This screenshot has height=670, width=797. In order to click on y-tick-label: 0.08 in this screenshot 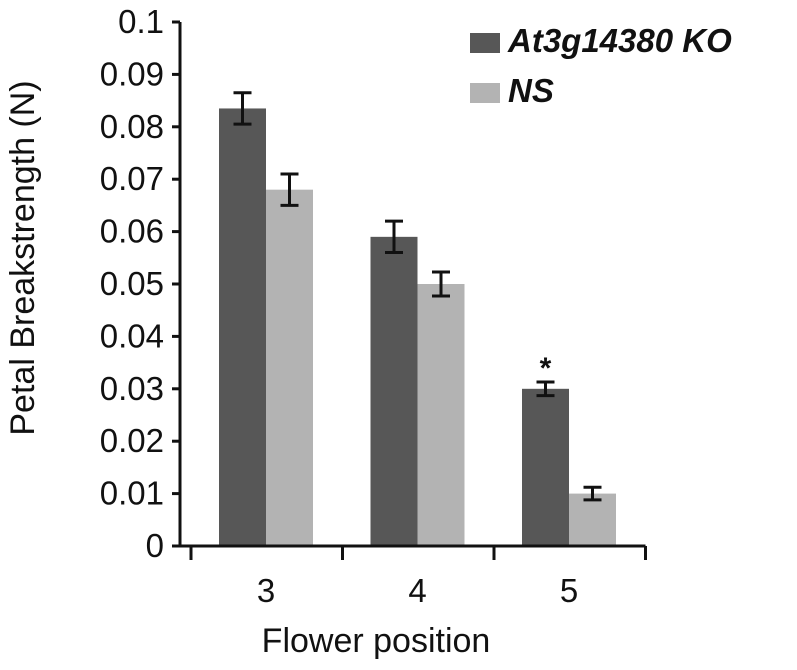, I will do `click(132, 126)`.